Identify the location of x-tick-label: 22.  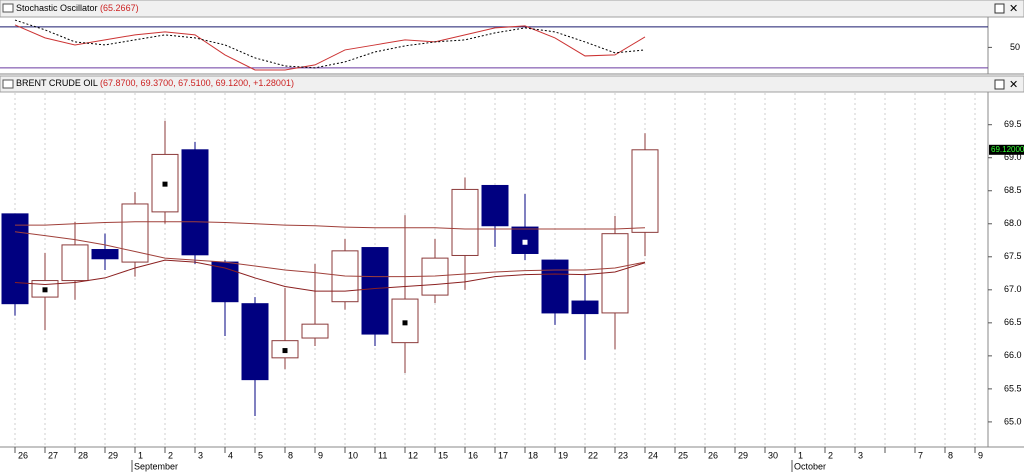
(593, 455).